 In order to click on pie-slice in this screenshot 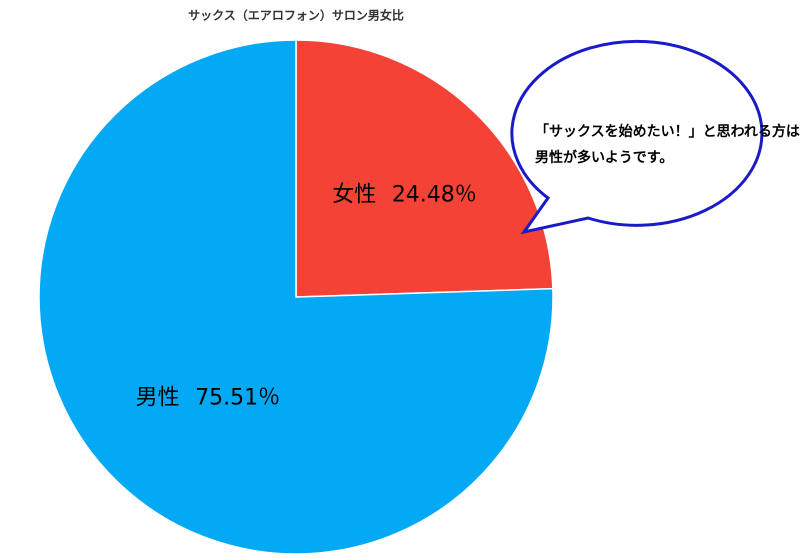, I will do `click(424, 168)`.